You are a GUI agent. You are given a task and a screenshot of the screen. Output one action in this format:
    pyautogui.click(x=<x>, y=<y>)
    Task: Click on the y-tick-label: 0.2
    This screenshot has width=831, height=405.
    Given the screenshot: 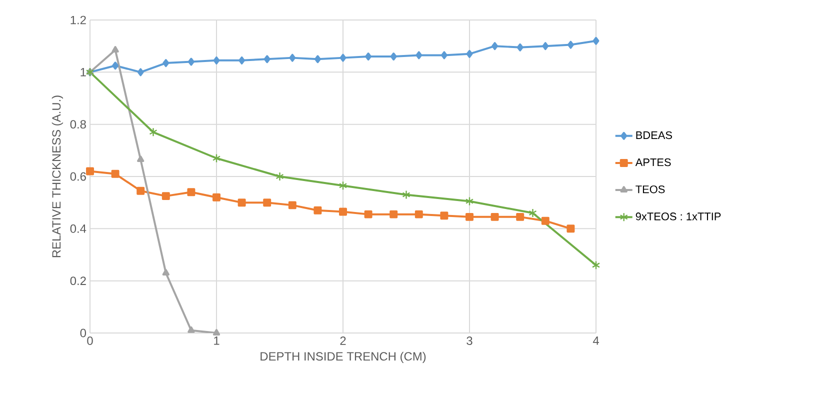 What is the action you would take?
    pyautogui.click(x=78, y=281)
    